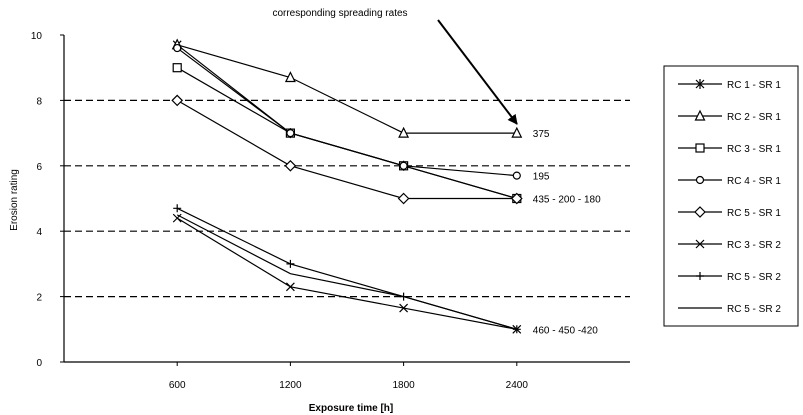  What do you see at coordinates (541, 177) in the screenshot?
I see `end-label: 195` at bounding box center [541, 177].